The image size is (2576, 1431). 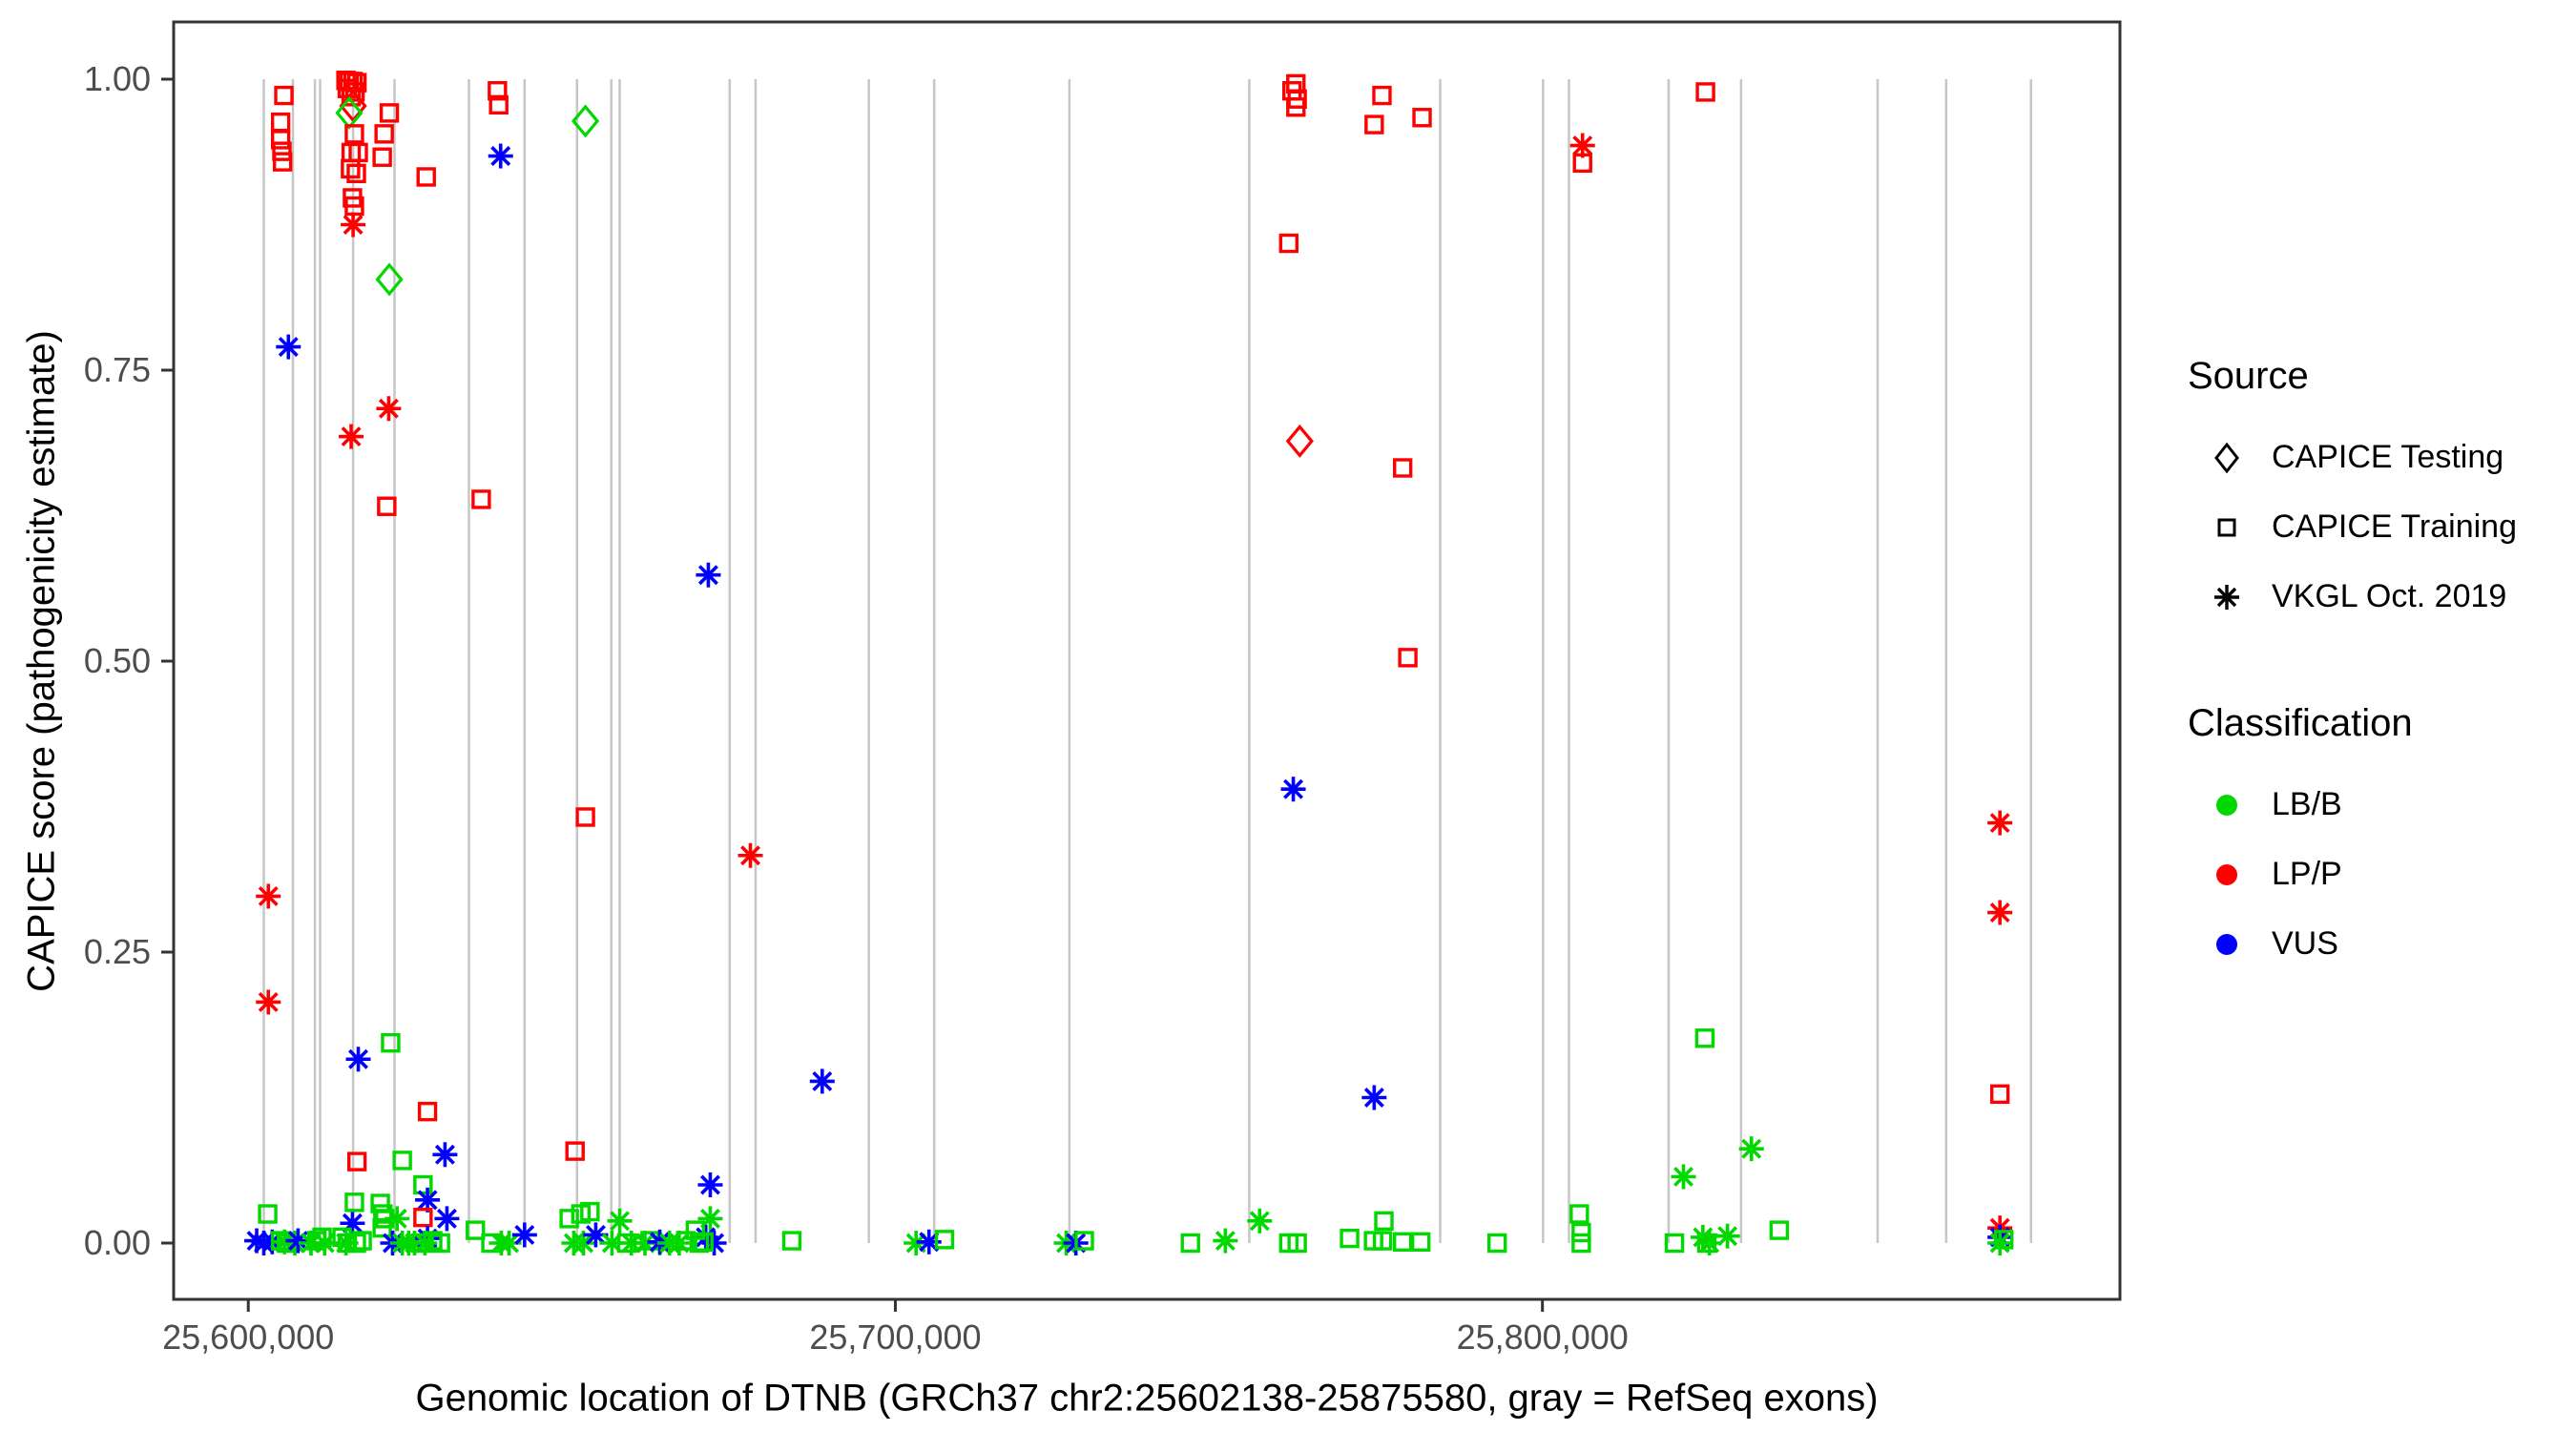 I want to click on legend-item-label: VKGL Oct. 2019, so click(x=2389, y=596).